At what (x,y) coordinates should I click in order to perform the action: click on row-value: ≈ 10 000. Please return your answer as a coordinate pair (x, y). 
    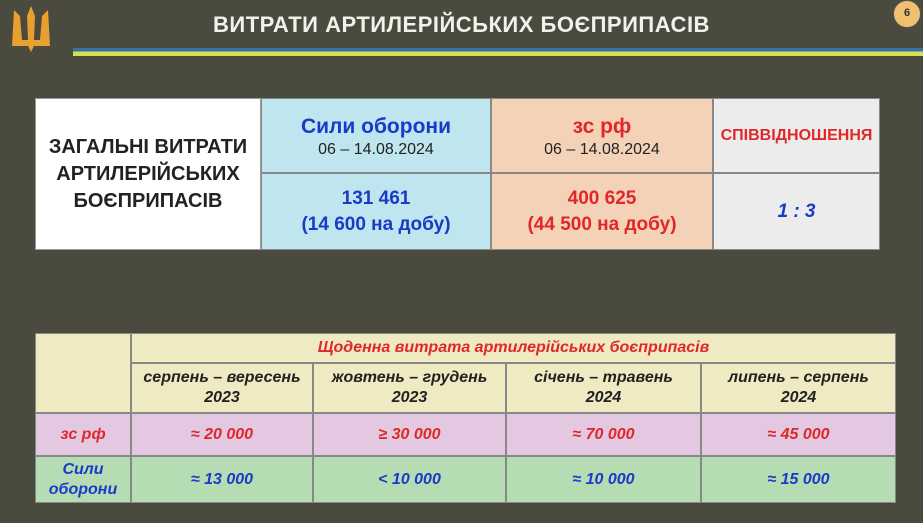
    Looking at the image, I should click on (603, 479).